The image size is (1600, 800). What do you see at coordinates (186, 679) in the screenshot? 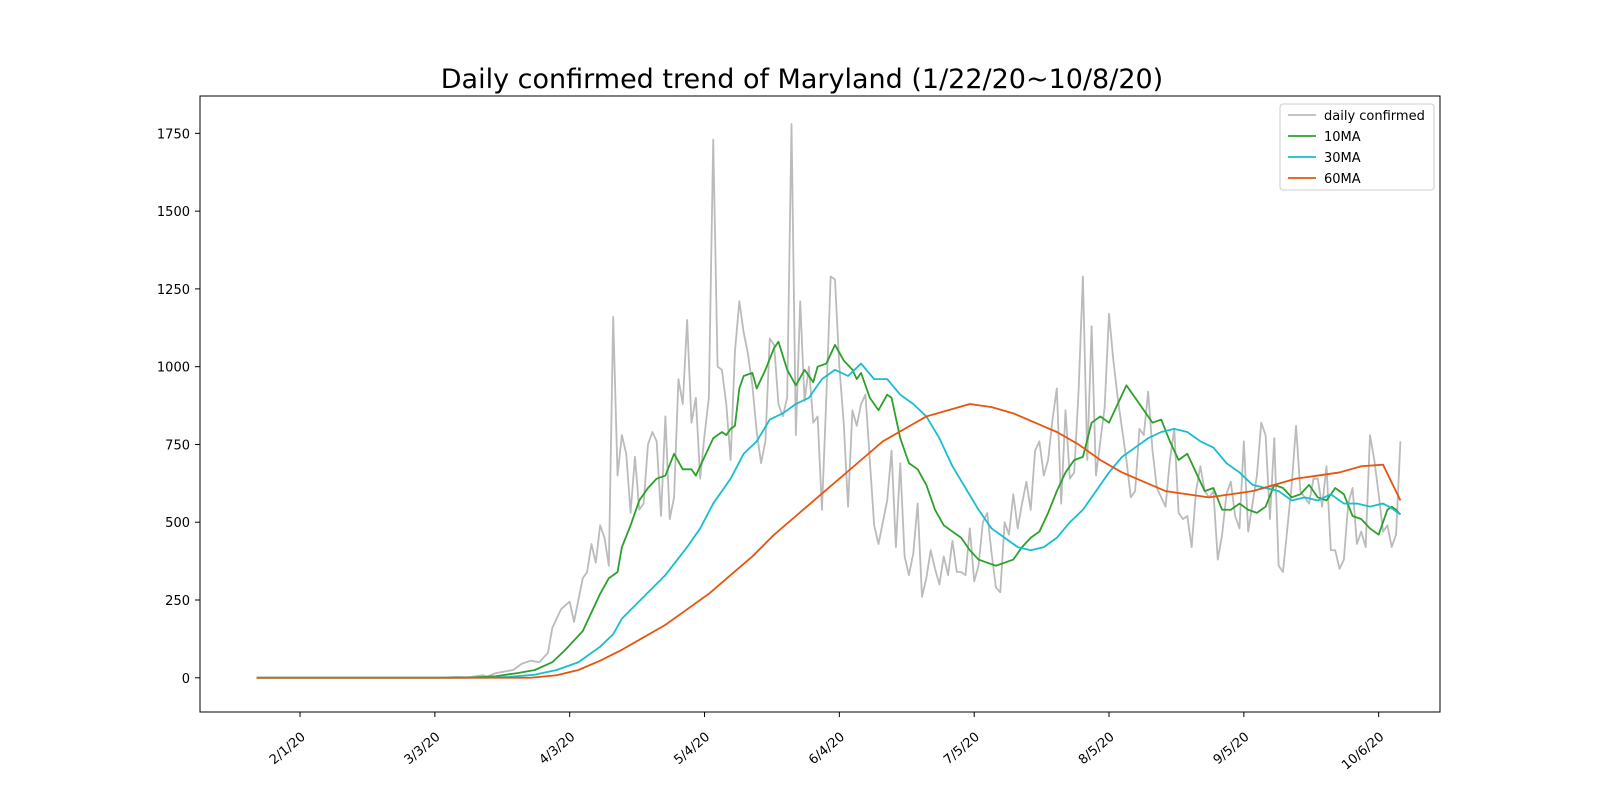
I see `y-tick-label: 0` at bounding box center [186, 679].